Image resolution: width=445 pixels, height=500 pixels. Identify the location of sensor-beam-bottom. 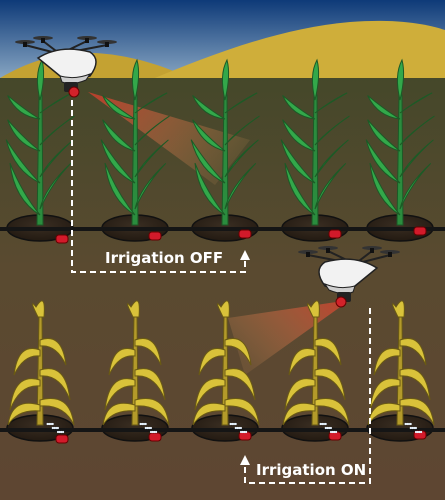
(289, 337).